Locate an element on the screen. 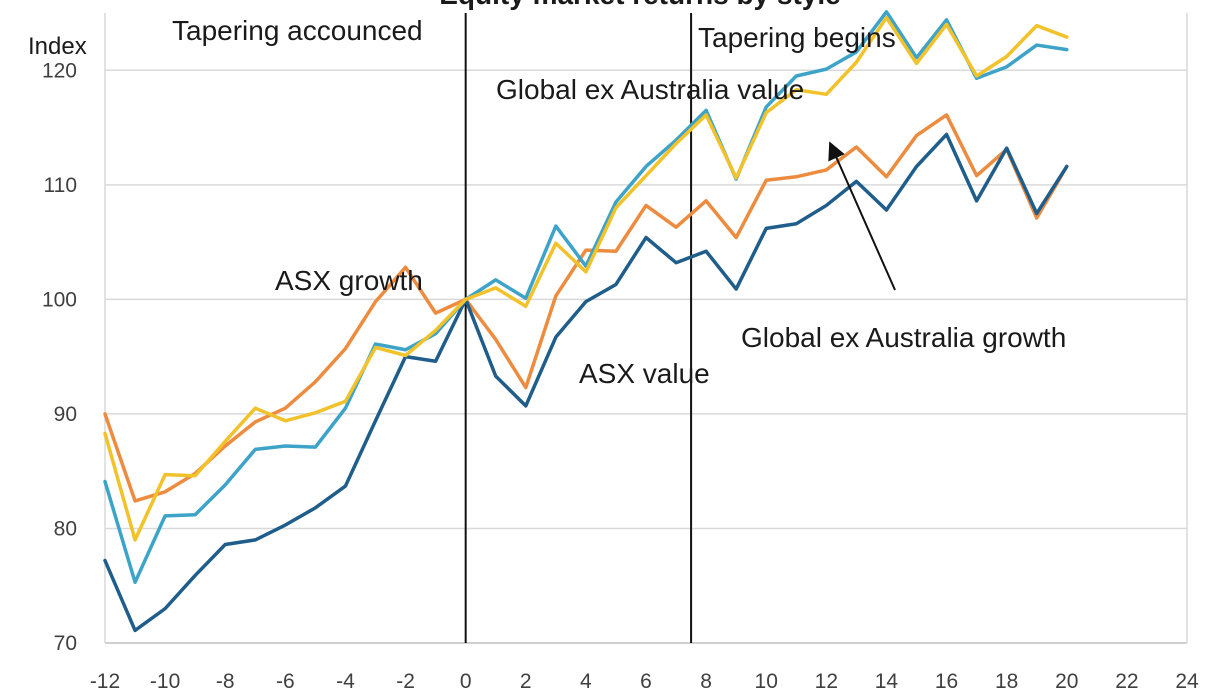 Image resolution: width=1226 pixels, height=690 pixels. x-tick-labels: -12 -10 -8 -6 -4 -2 0 2 4 6 8 10 12 14 16 18 20 22 24 is located at coordinates (644, 680).